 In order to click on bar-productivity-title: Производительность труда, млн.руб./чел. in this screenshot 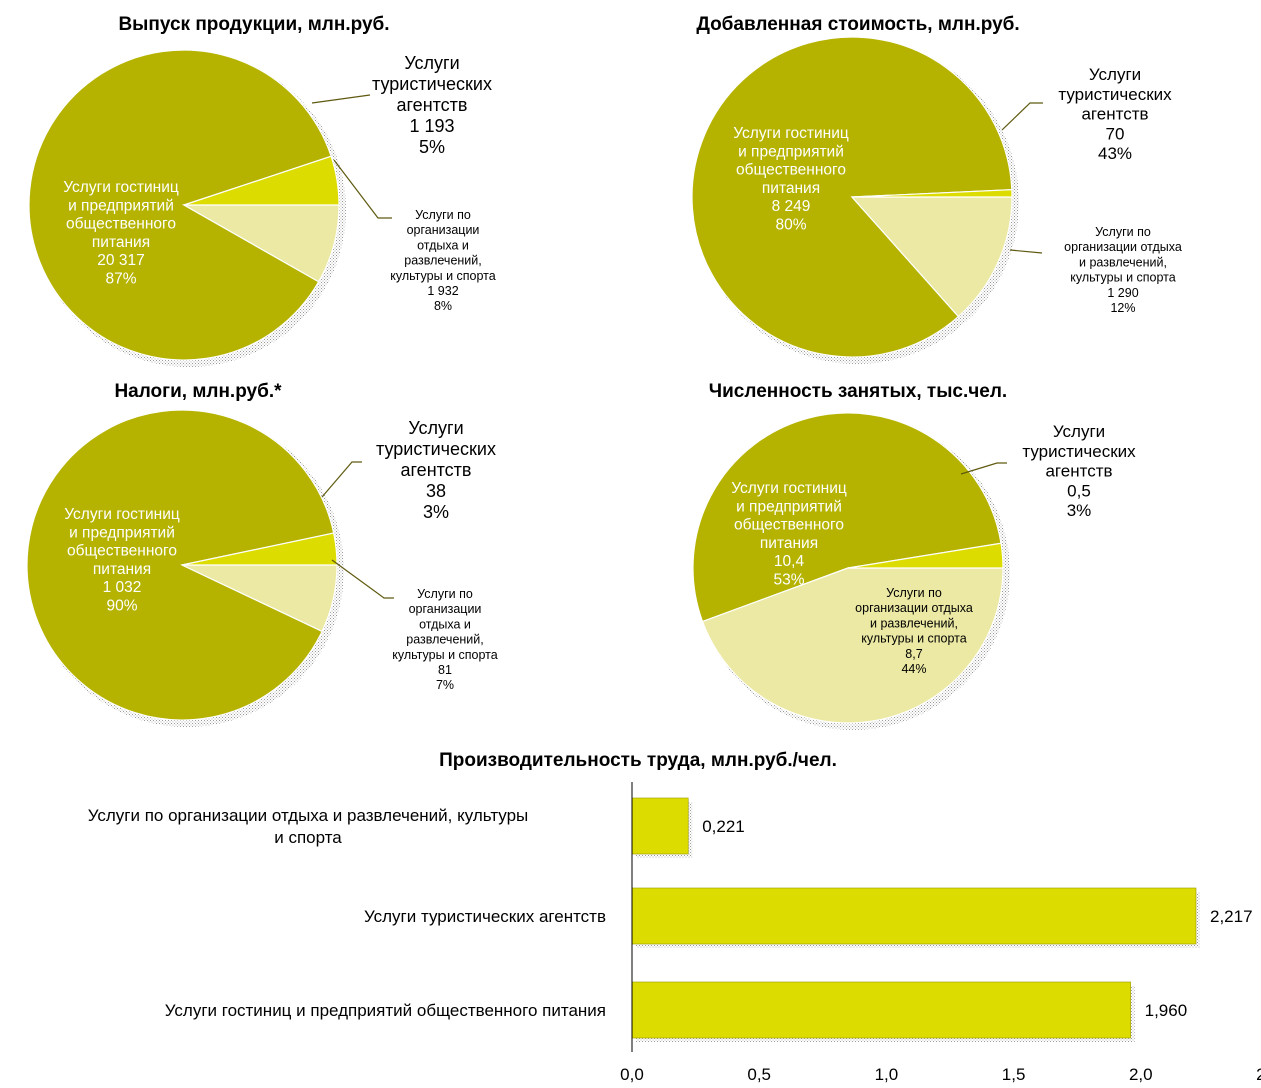, I will do `click(638, 760)`.